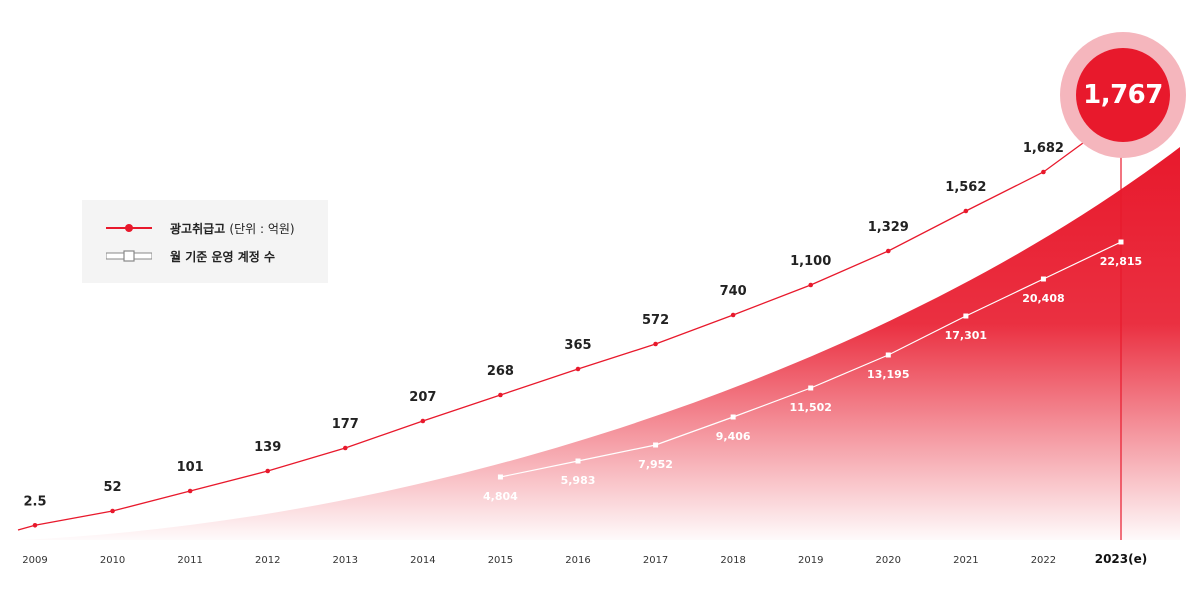  I want to click on accounts-label: 4,804, so click(500, 496).